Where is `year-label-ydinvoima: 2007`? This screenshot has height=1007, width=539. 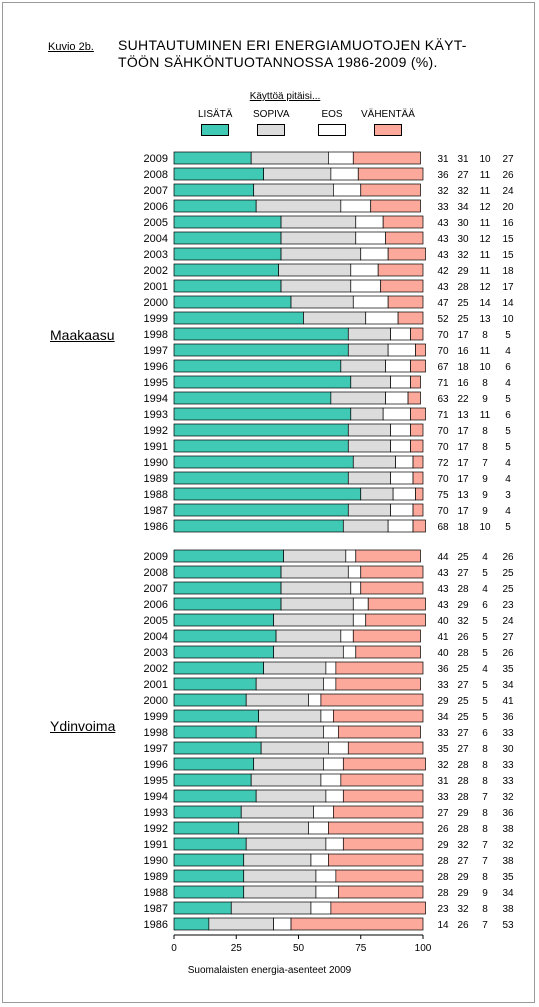 year-label-ydinvoima: 2007 is located at coordinates (156, 589).